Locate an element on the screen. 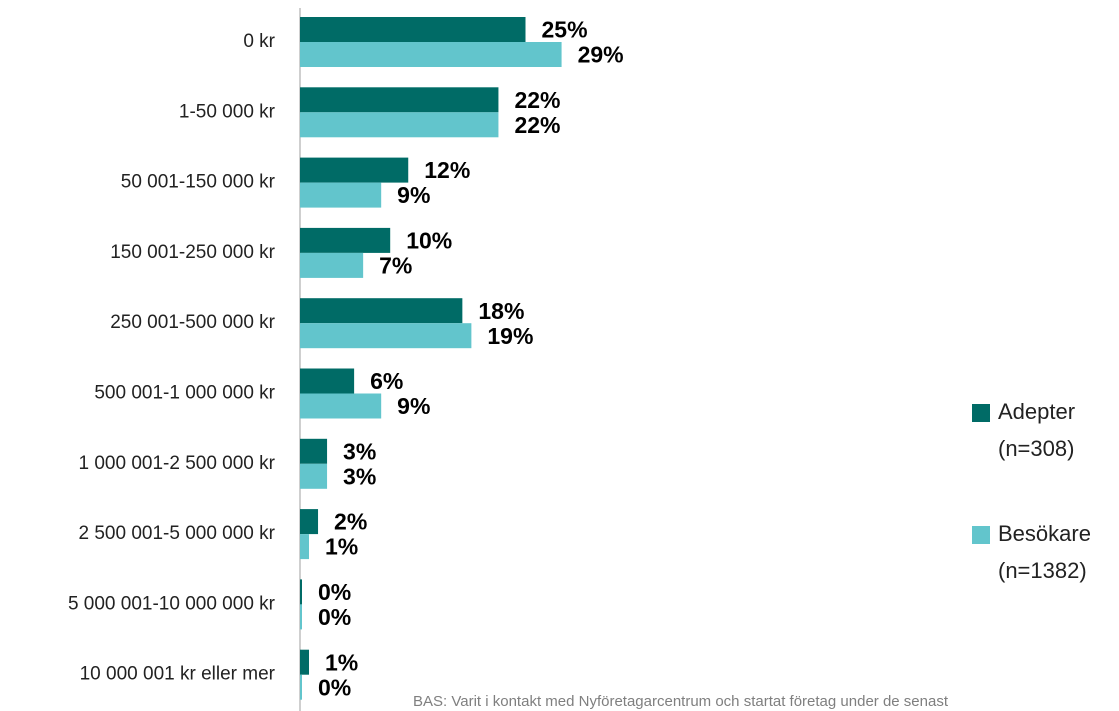 The height and width of the screenshot is (711, 1119). y-tick-label: 1 000 001-2 500 000 kr is located at coordinates (177, 463).